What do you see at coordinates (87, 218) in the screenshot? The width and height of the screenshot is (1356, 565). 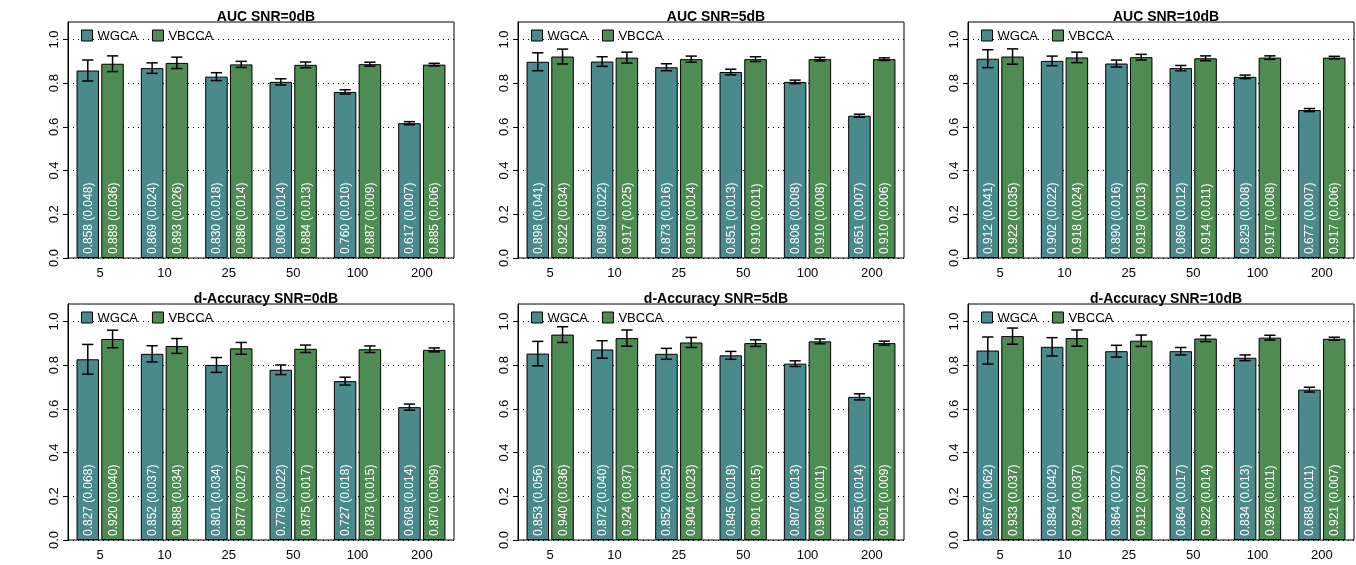 I see `data-label: 0.858 (0.048)` at bounding box center [87, 218].